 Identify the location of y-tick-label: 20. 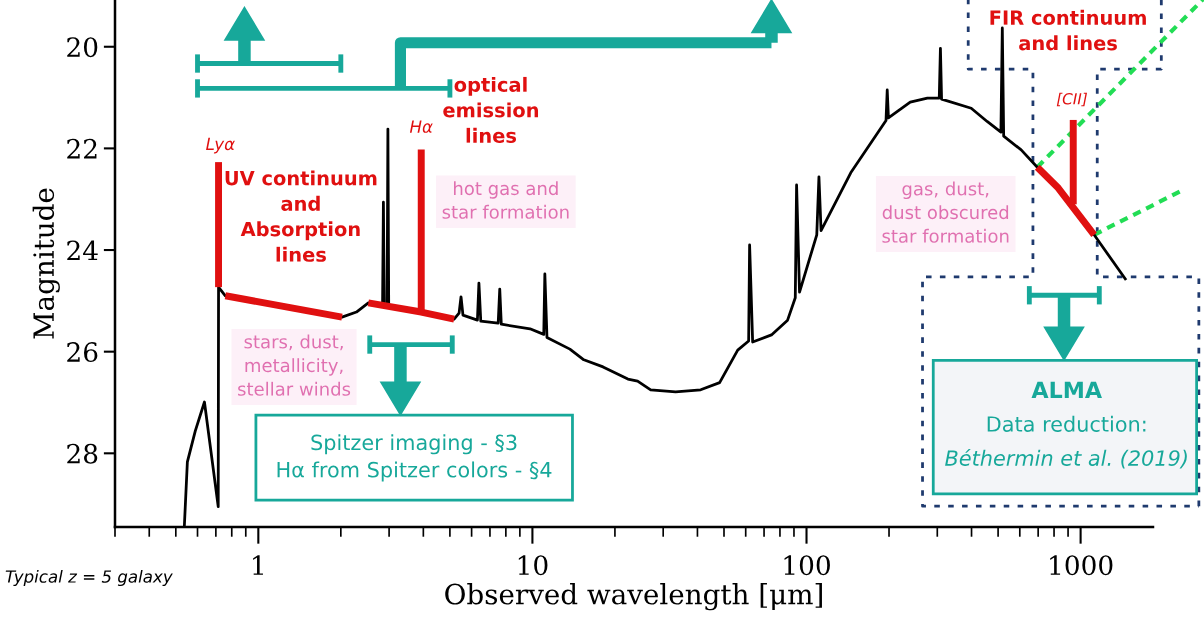
(82, 47).